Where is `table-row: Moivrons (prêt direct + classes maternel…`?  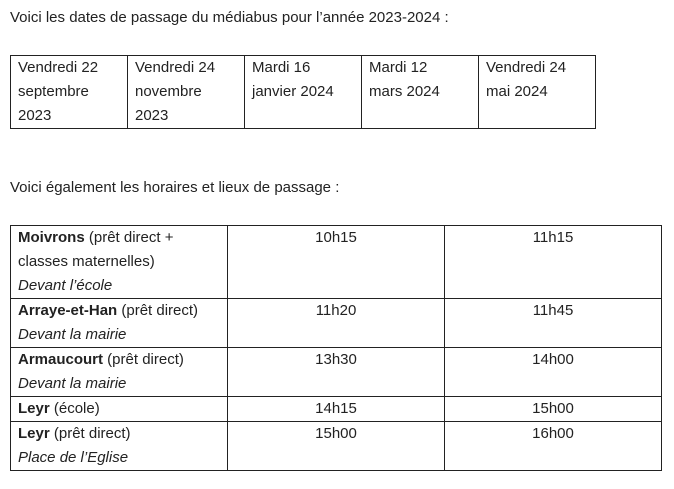
table-row: Moivrons (prêt direct + classes maternel… is located at coordinates (336, 262).